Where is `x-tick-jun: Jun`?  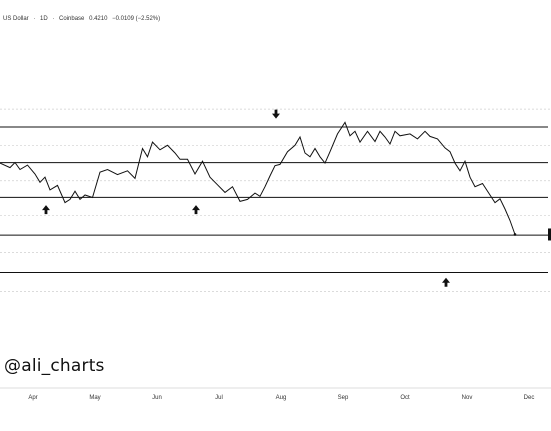
x-tick-jun: Jun is located at coordinates (157, 398).